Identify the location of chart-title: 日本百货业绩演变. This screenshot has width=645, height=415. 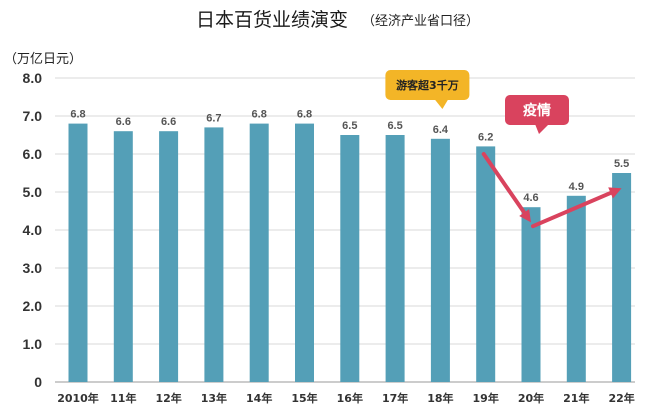
(272, 20).